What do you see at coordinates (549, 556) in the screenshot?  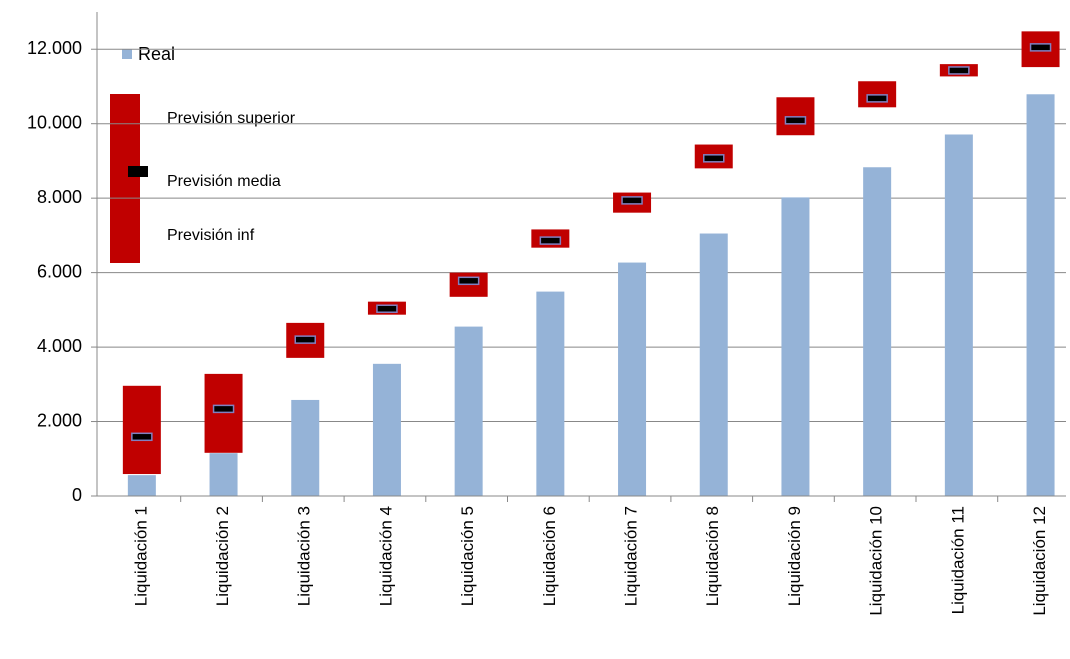 I see `x-tick-label: Liquidación 6` at bounding box center [549, 556].